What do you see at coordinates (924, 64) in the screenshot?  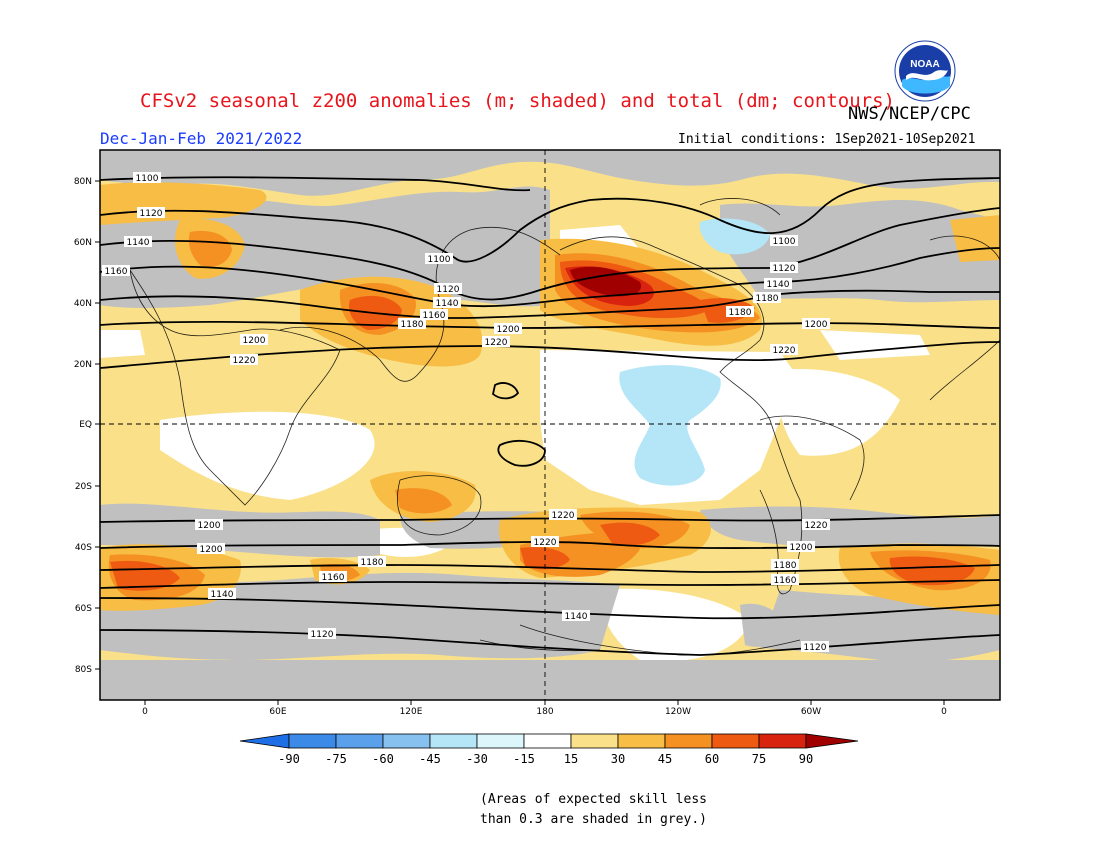 I see `svg-text: NOAA` at bounding box center [924, 64].